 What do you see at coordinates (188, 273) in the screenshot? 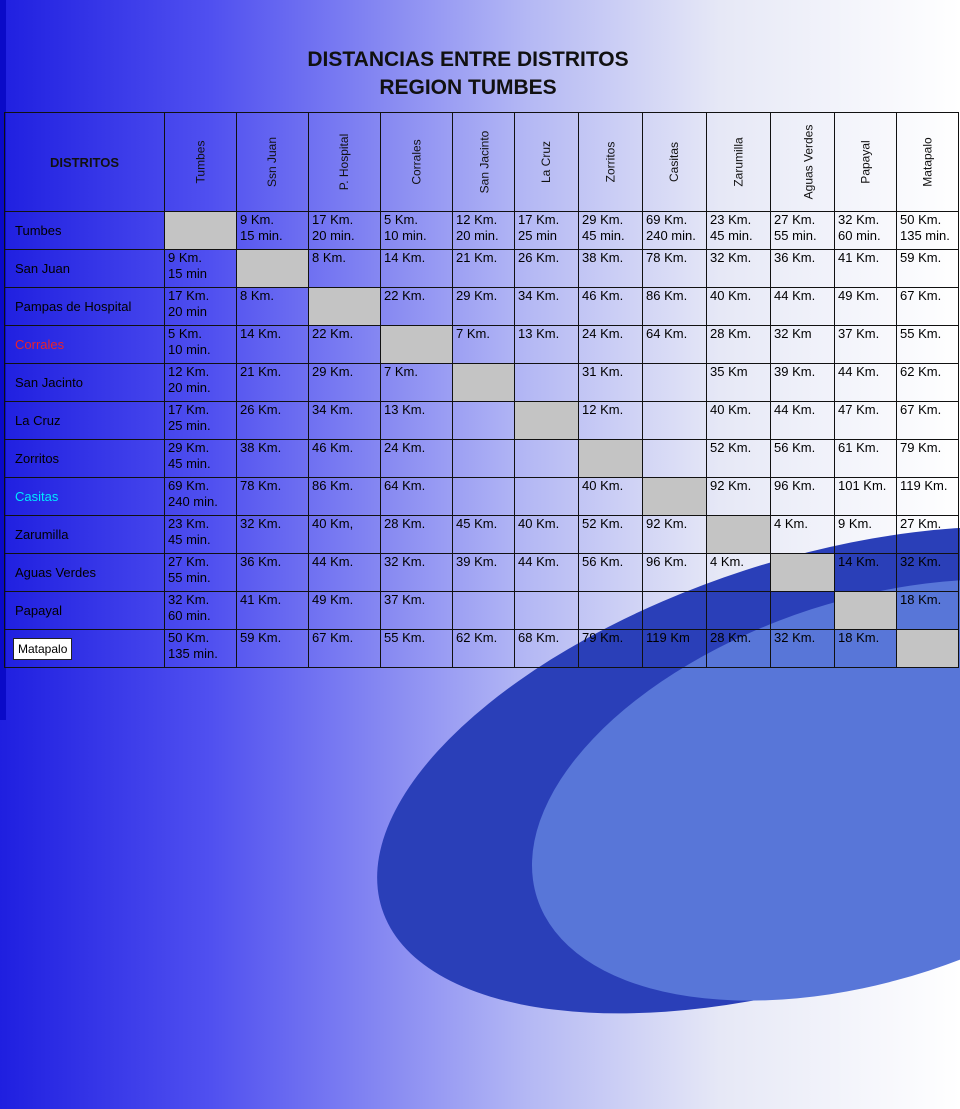
I see `time-value: 15 min` at bounding box center [188, 273].